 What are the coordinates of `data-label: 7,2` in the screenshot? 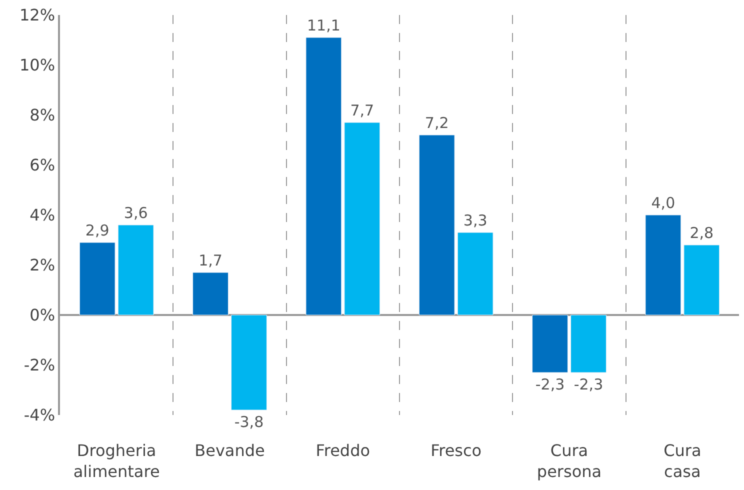 It's located at (436, 123).